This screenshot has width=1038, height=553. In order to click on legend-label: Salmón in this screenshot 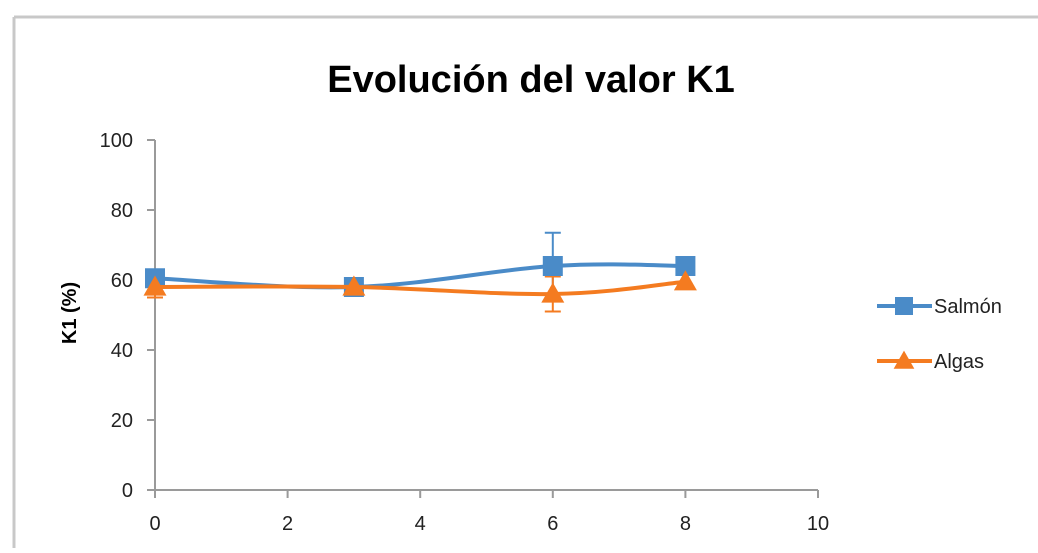, I will do `click(968, 307)`.